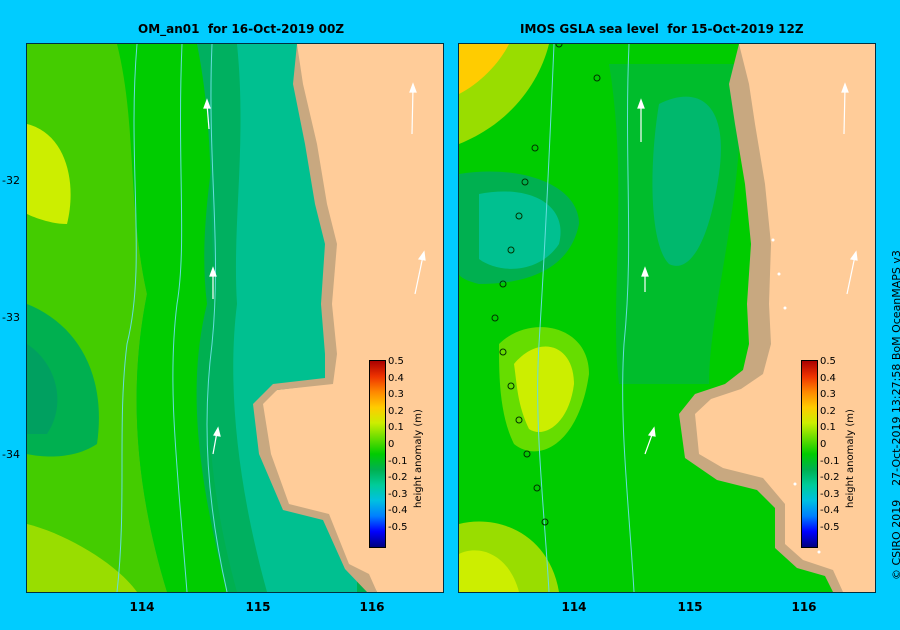 The height and width of the screenshot is (630, 900). Describe the element at coordinates (398, 461) in the screenshot. I see `cb1-tick: -0.1` at that location.